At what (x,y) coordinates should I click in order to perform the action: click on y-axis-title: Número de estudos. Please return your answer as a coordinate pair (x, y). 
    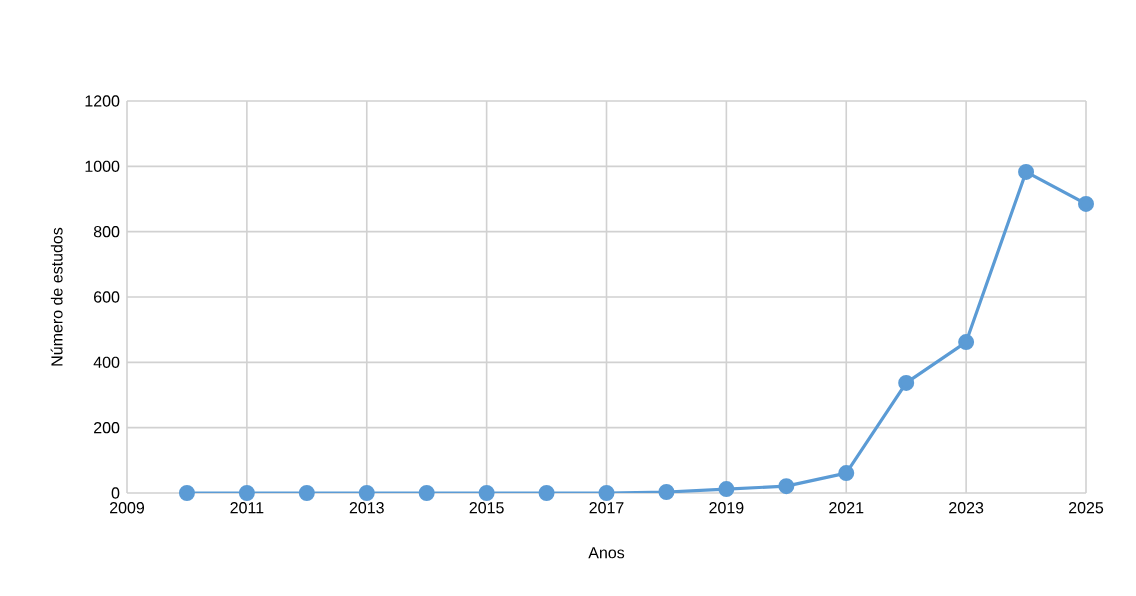
    Looking at the image, I should click on (56, 296).